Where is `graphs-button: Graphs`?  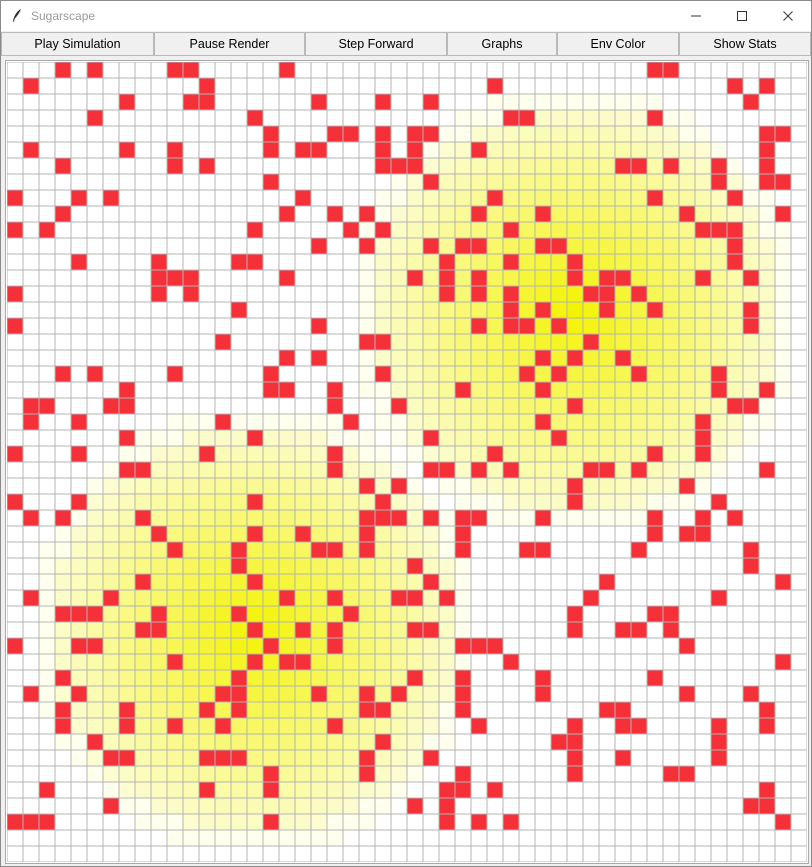
graphs-button: Graphs is located at coordinates (502, 44).